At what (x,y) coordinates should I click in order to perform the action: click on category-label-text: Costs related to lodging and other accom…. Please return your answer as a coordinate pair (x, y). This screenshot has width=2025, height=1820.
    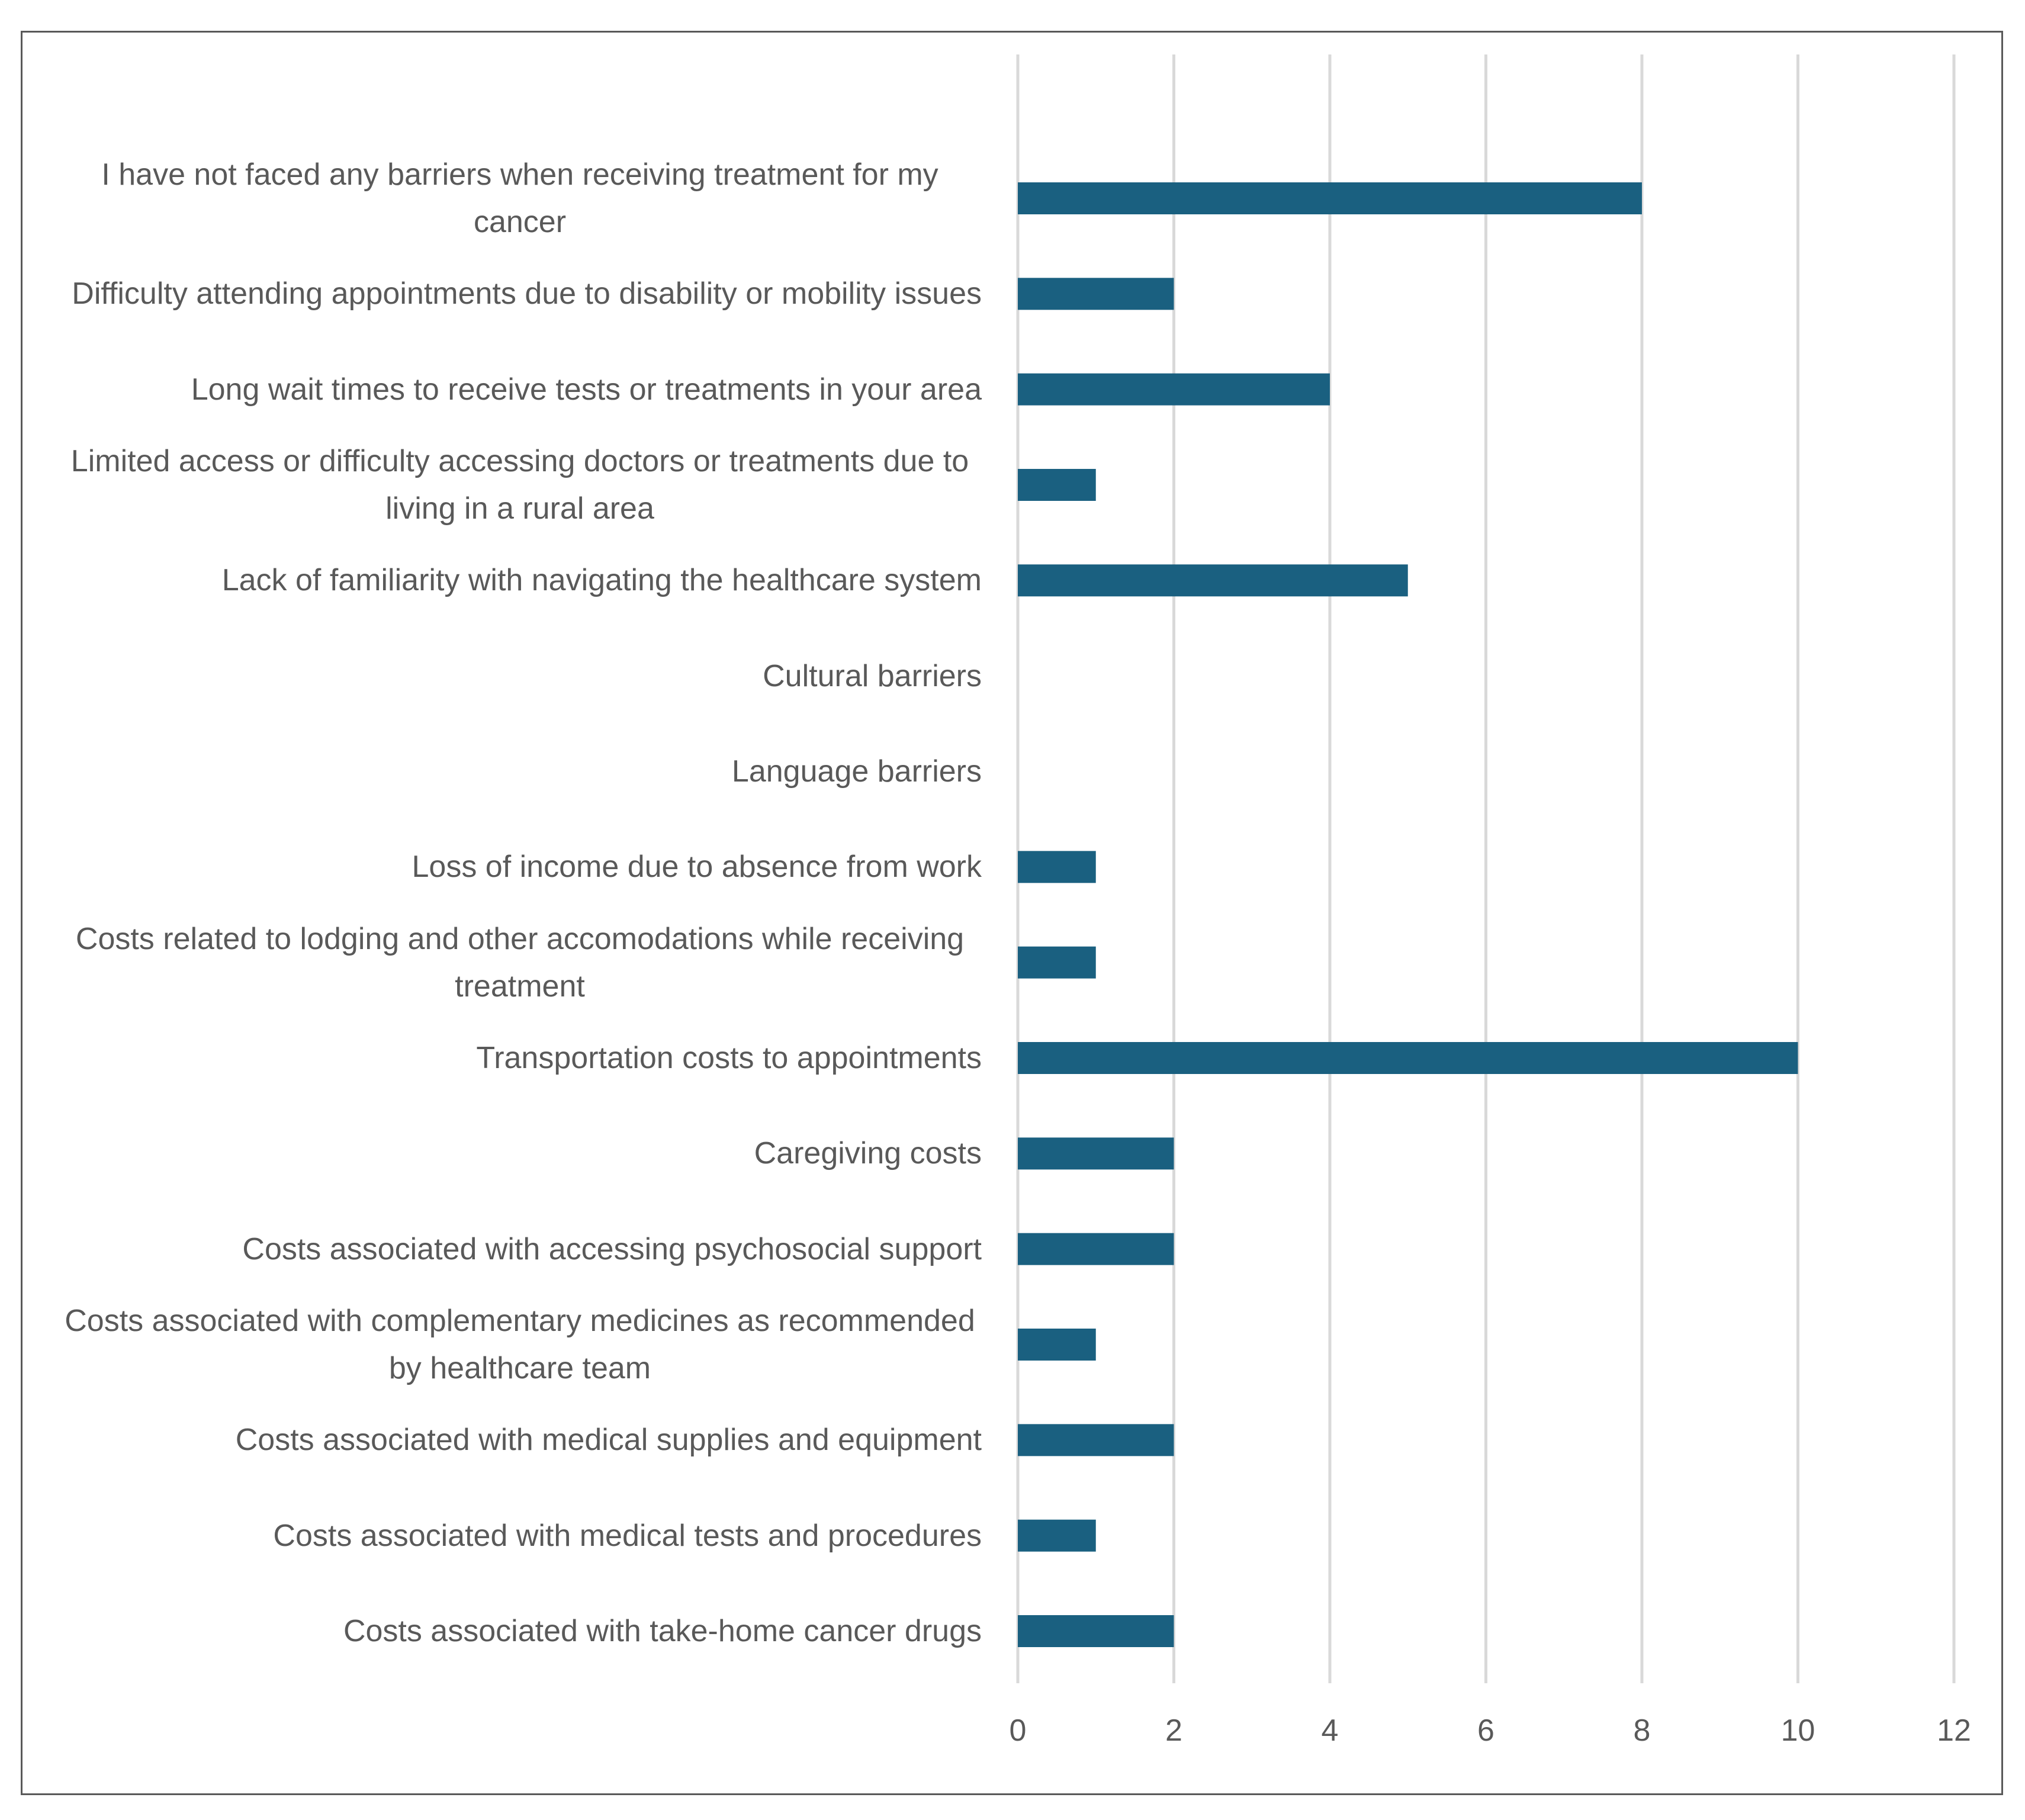
    Looking at the image, I should click on (520, 962).